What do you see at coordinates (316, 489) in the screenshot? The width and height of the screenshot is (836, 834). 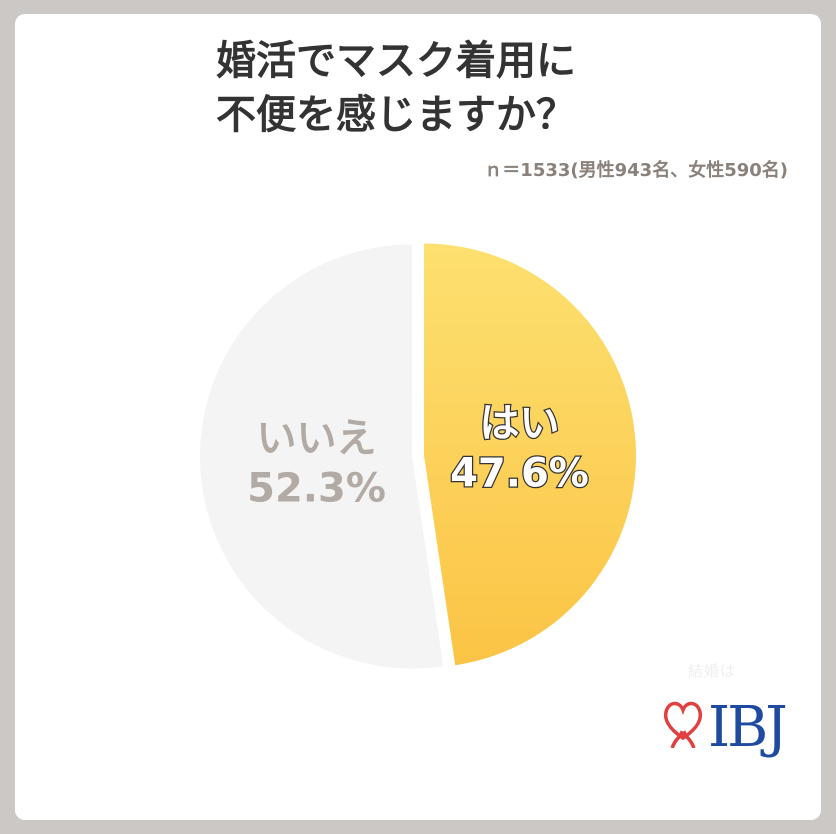 I see `slice-label-no-value: 52.3%` at bounding box center [316, 489].